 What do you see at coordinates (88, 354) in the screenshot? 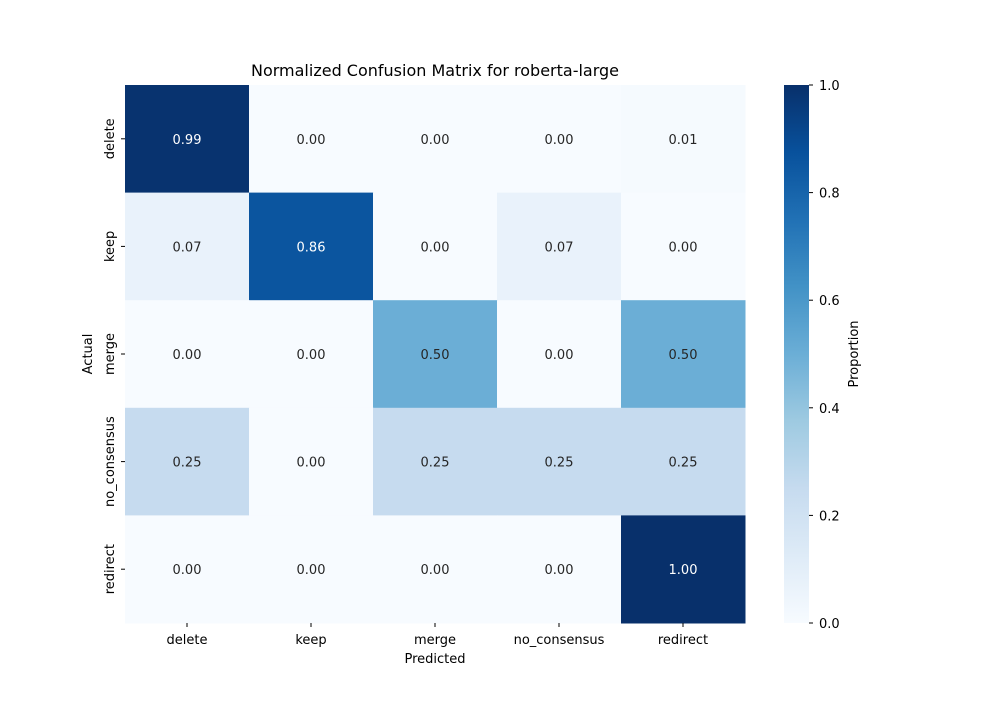
I see `y-axis-label: Actual` at bounding box center [88, 354].